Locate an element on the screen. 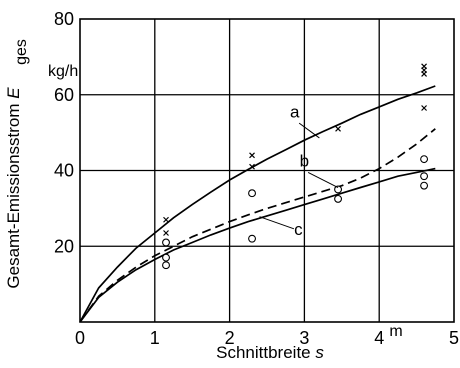 Image resolution: width=460 pixels, height=368 pixels. x-tick-label: 4 is located at coordinates (379, 338).